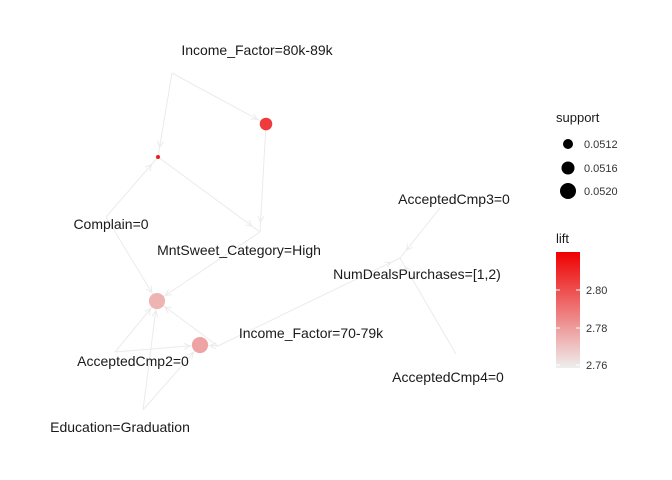  Describe the element at coordinates (578, 117) in the screenshot. I see `support-legend-title: support` at that location.